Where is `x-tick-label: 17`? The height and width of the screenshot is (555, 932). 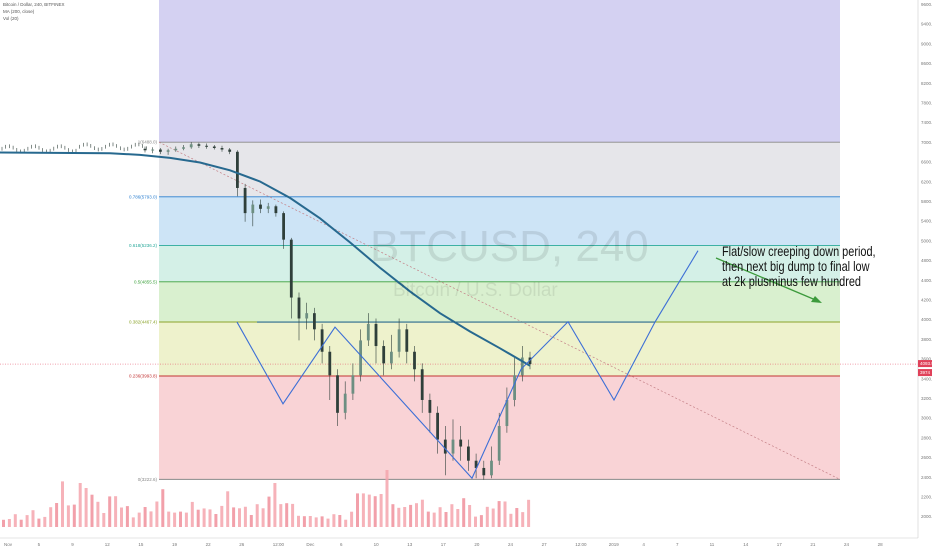
x-tick-label: 17 is located at coordinates (444, 544).